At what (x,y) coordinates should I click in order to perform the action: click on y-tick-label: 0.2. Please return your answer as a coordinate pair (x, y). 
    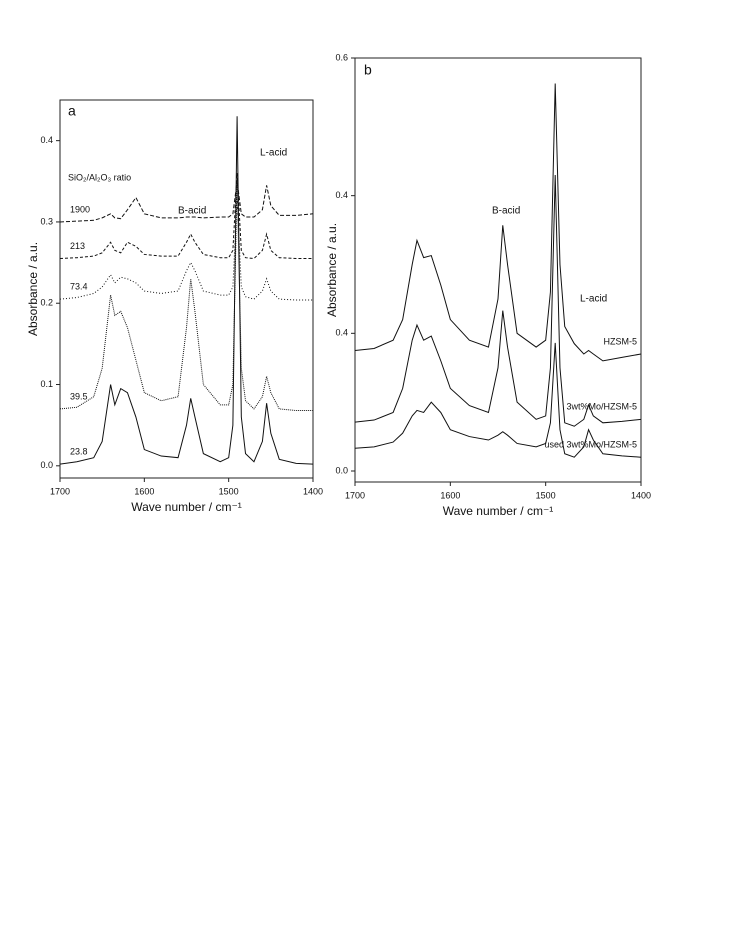
    Looking at the image, I should click on (46, 303).